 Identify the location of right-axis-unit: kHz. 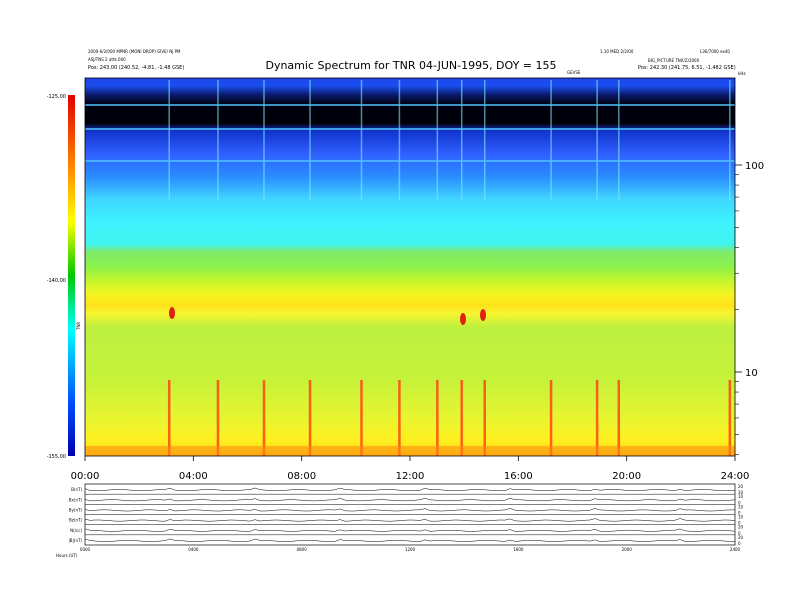
(741, 73).